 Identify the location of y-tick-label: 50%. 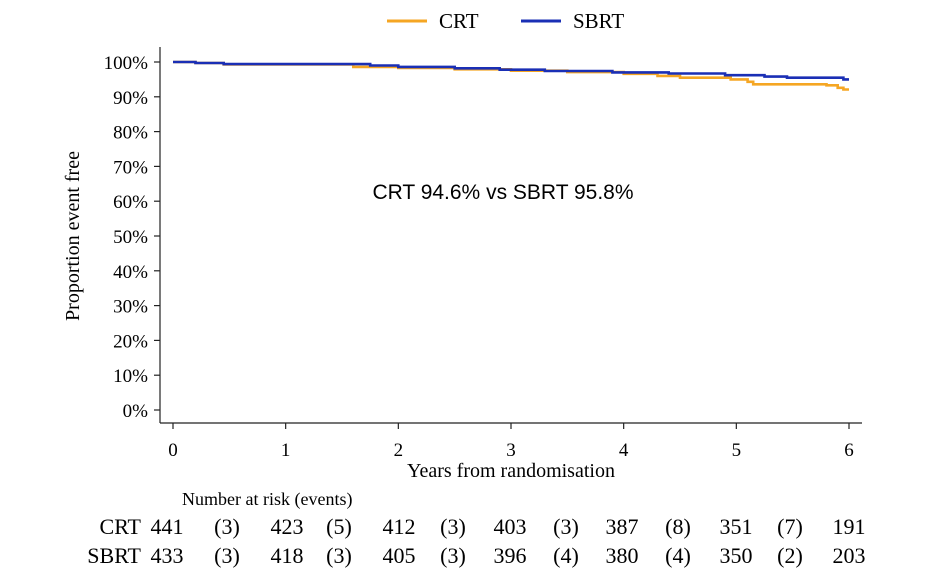
(130, 237).